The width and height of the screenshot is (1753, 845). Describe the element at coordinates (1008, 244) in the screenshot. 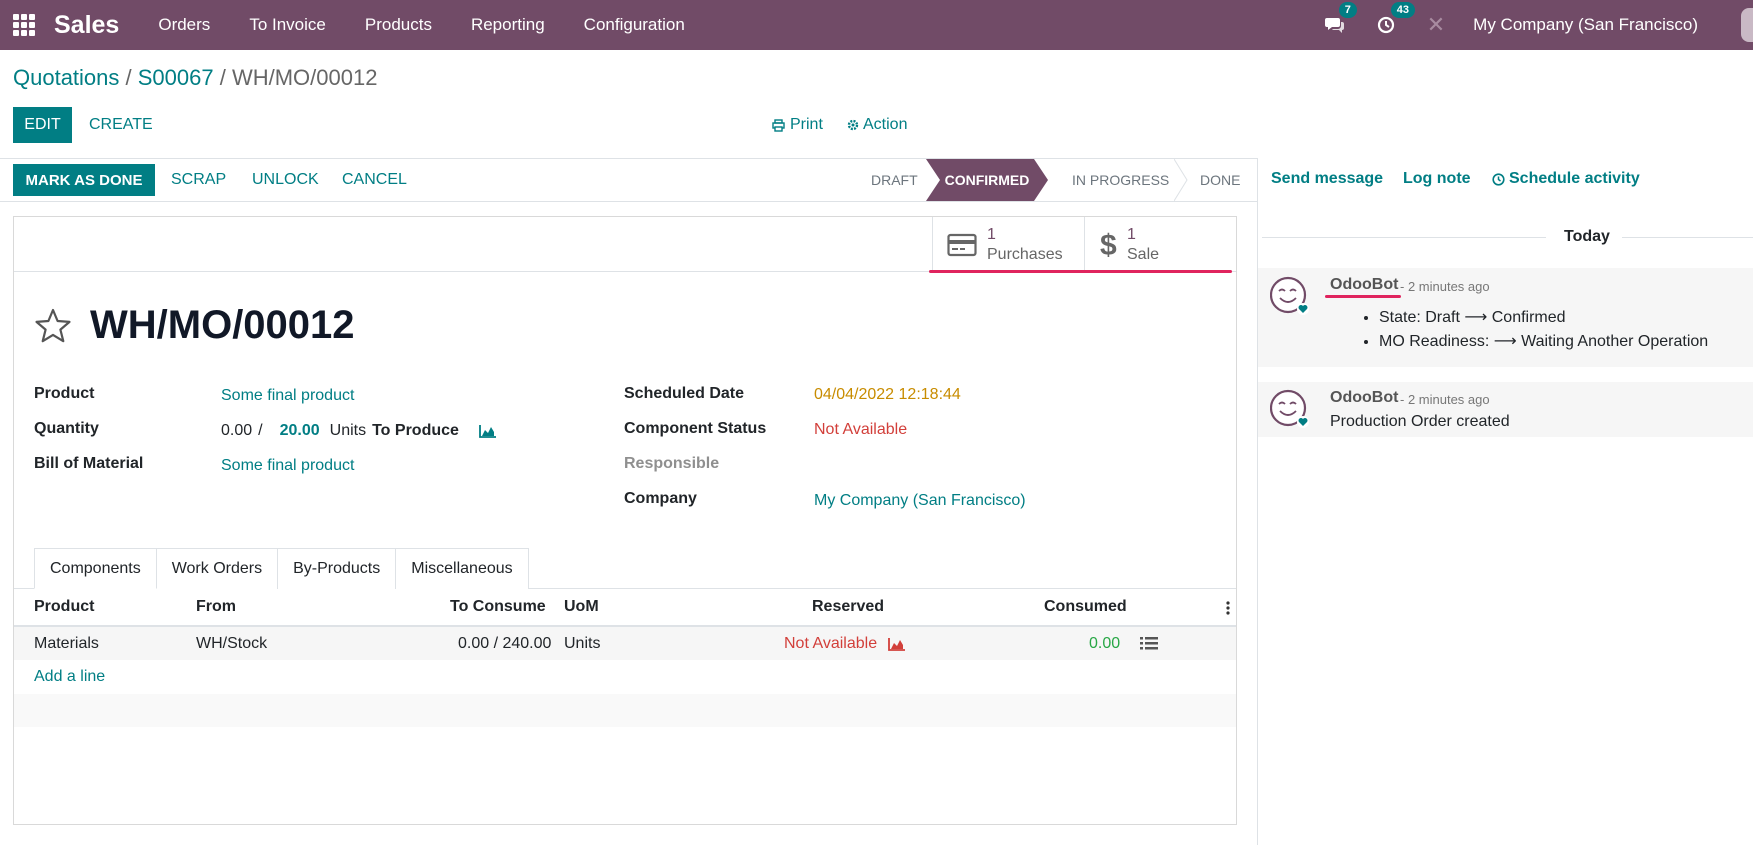

I see `purchases-smart-button: 1 Purchases` at that location.